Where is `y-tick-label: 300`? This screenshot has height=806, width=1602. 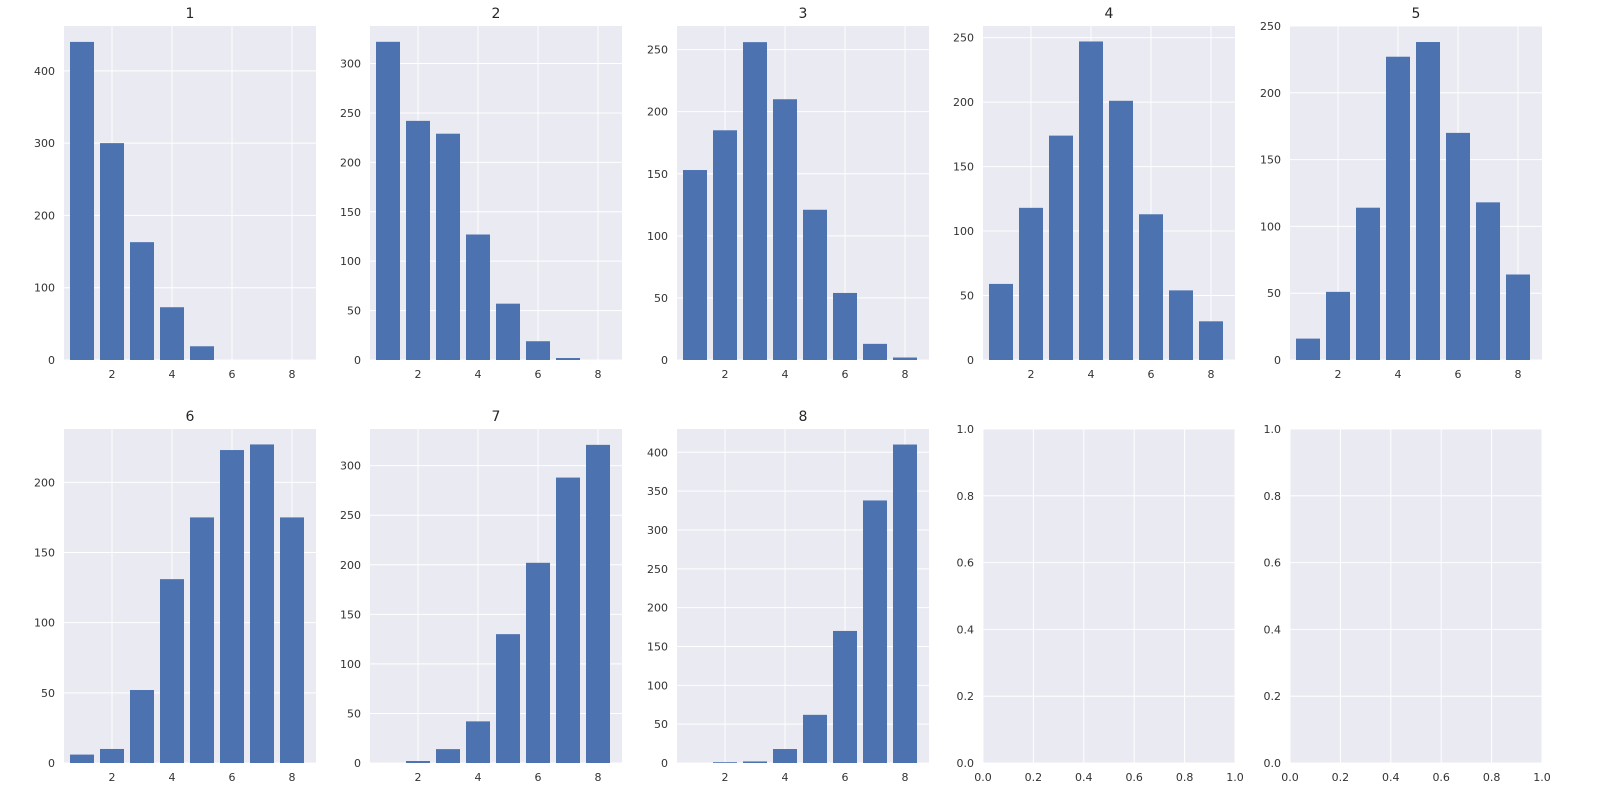 y-tick-label: 300 is located at coordinates (44, 143).